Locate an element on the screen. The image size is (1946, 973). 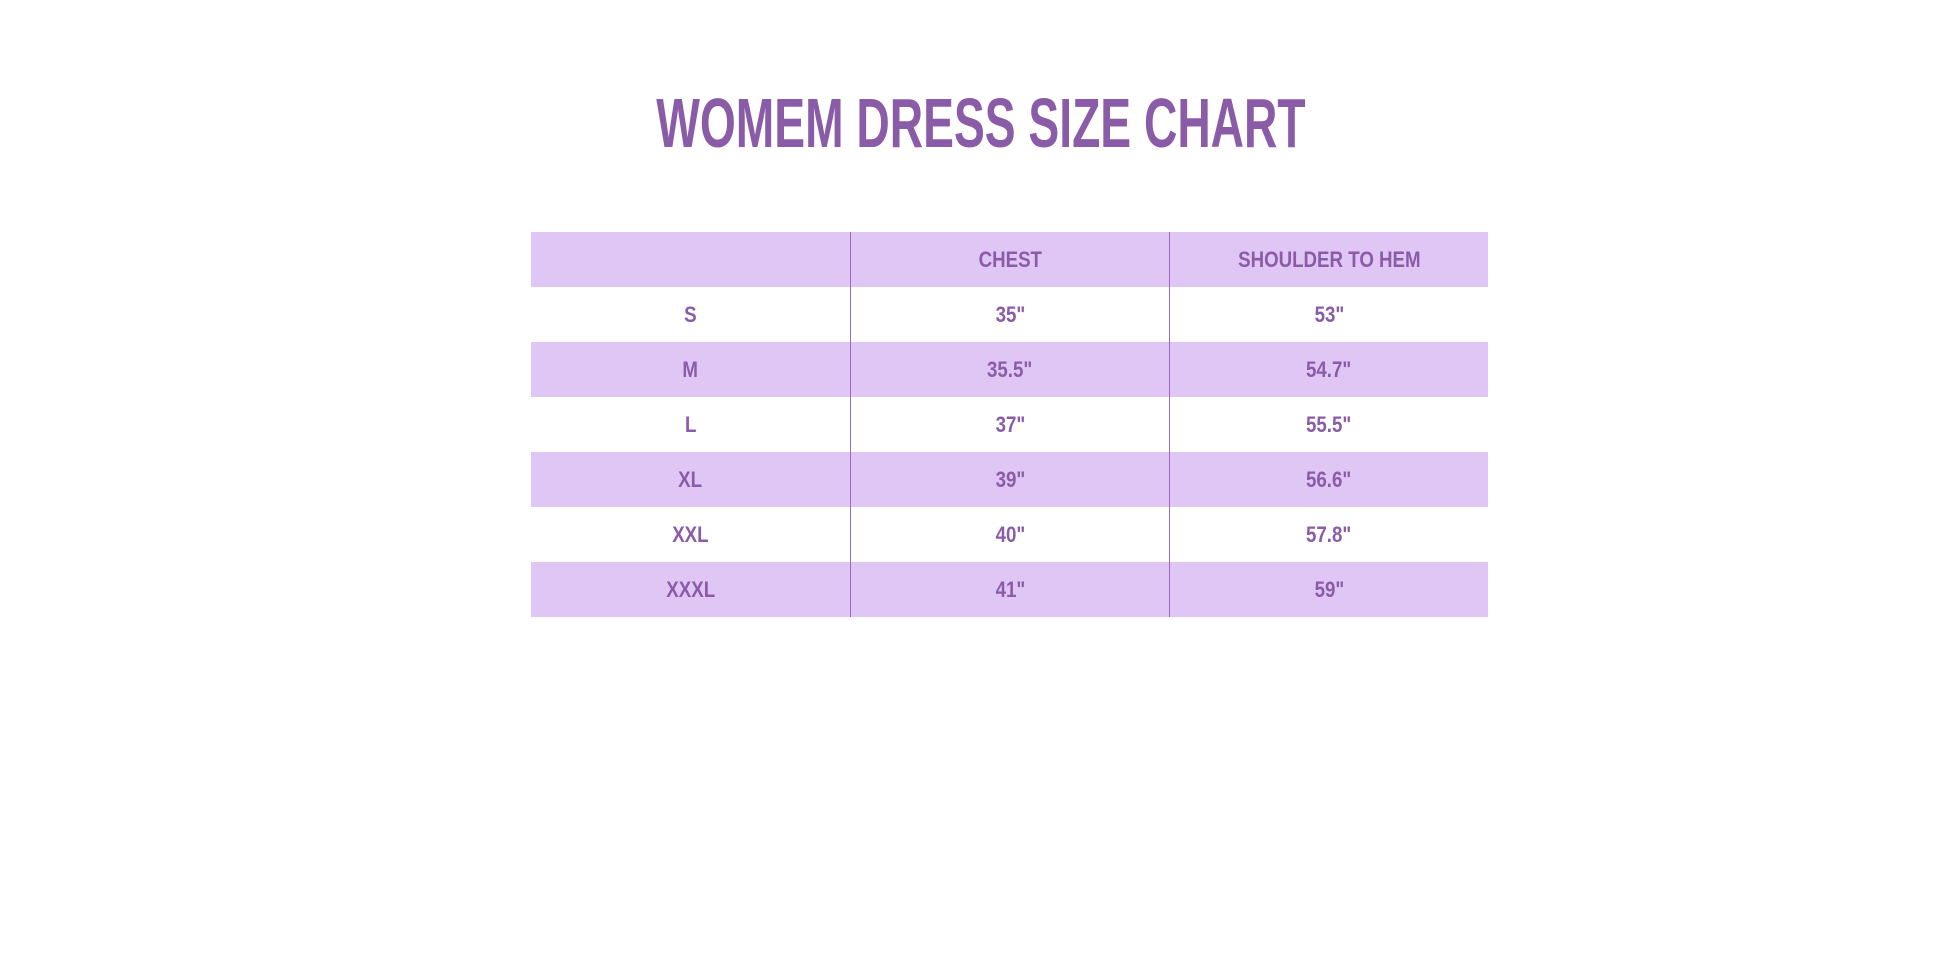
header-cell-size is located at coordinates (690, 259).